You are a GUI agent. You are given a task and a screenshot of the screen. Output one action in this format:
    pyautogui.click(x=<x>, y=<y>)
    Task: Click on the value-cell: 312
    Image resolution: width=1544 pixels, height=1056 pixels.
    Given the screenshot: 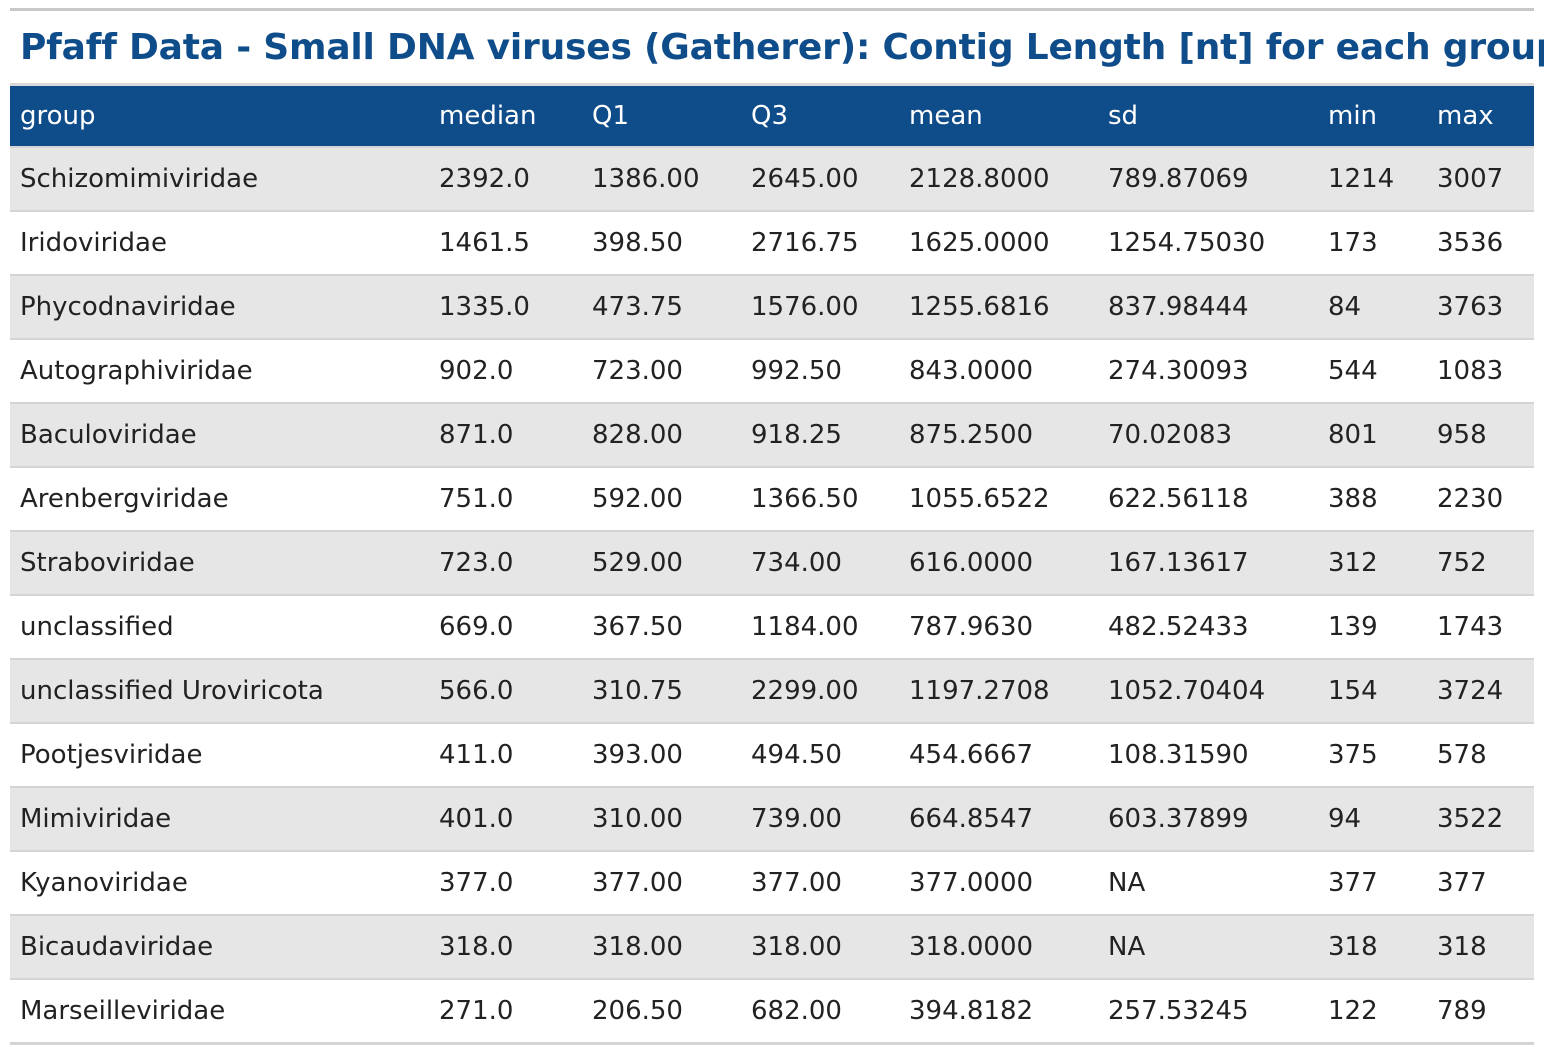 What is the action you would take?
    pyautogui.click(x=1372, y=562)
    